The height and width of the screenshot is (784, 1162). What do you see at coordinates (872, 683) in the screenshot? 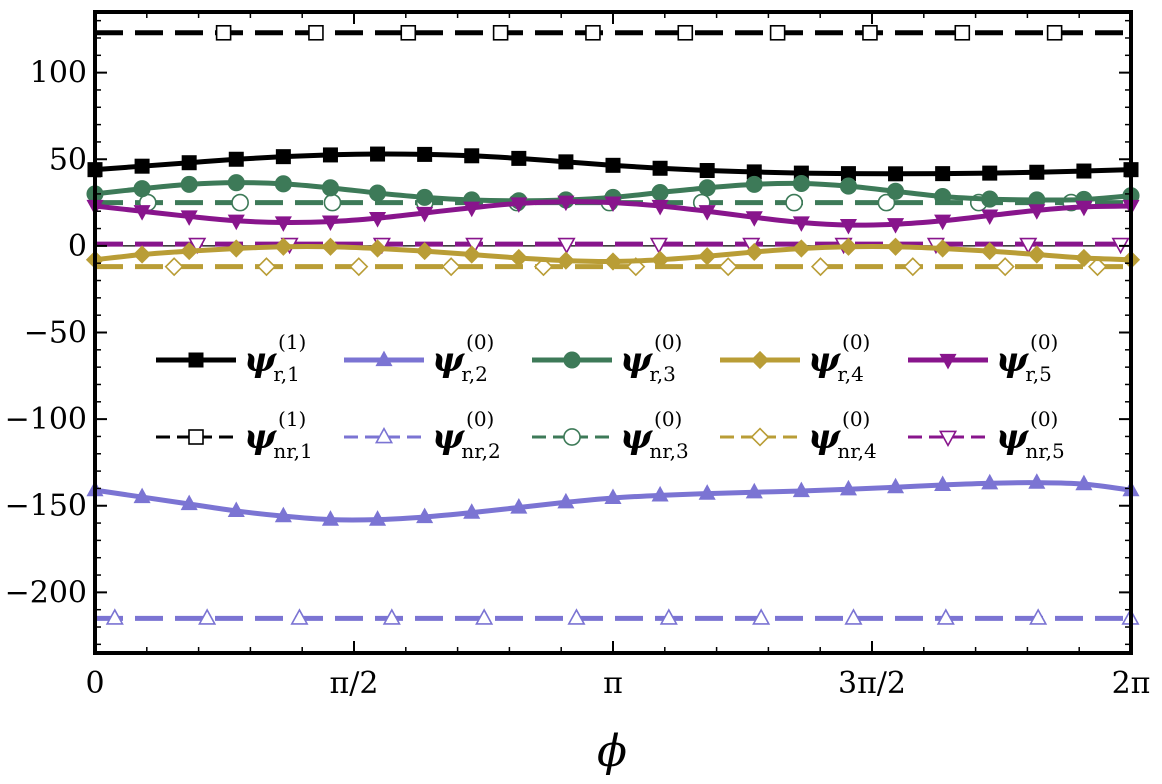
I see `x-tick-label: 3π/2` at bounding box center [872, 683].